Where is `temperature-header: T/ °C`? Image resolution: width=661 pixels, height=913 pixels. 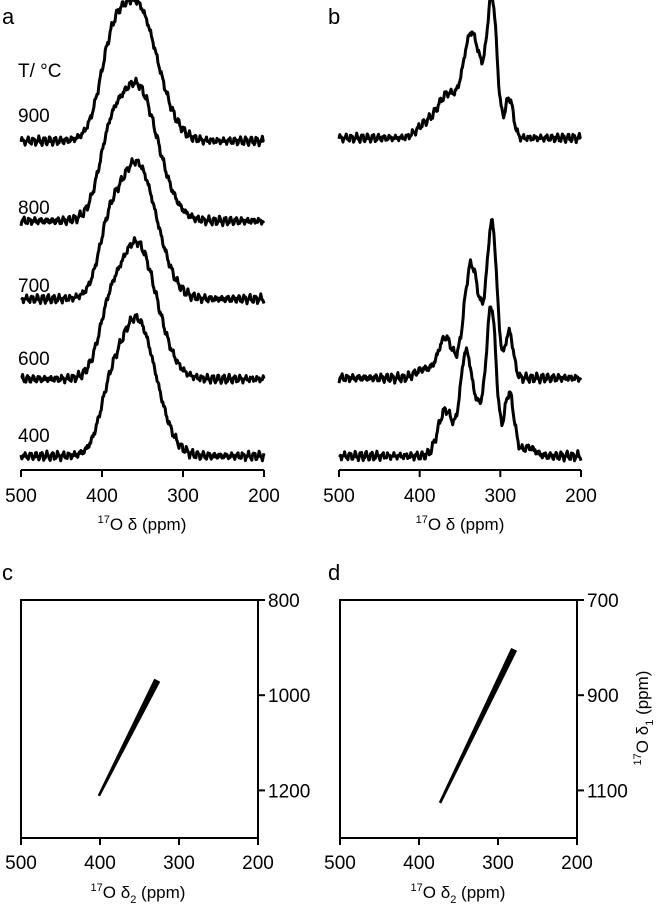 temperature-header: T/ °C is located at coordinates (39, 71).